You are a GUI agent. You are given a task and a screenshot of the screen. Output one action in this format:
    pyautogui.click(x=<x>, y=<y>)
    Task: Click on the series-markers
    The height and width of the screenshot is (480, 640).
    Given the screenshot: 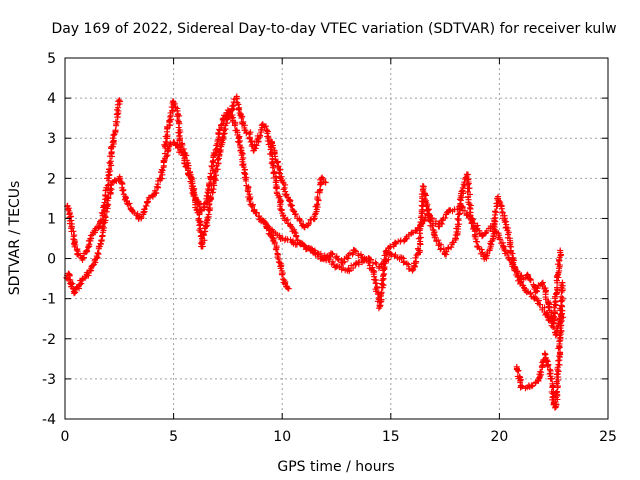 What is the action you would take?
    pyautogui.click(x=540, y=360)
    